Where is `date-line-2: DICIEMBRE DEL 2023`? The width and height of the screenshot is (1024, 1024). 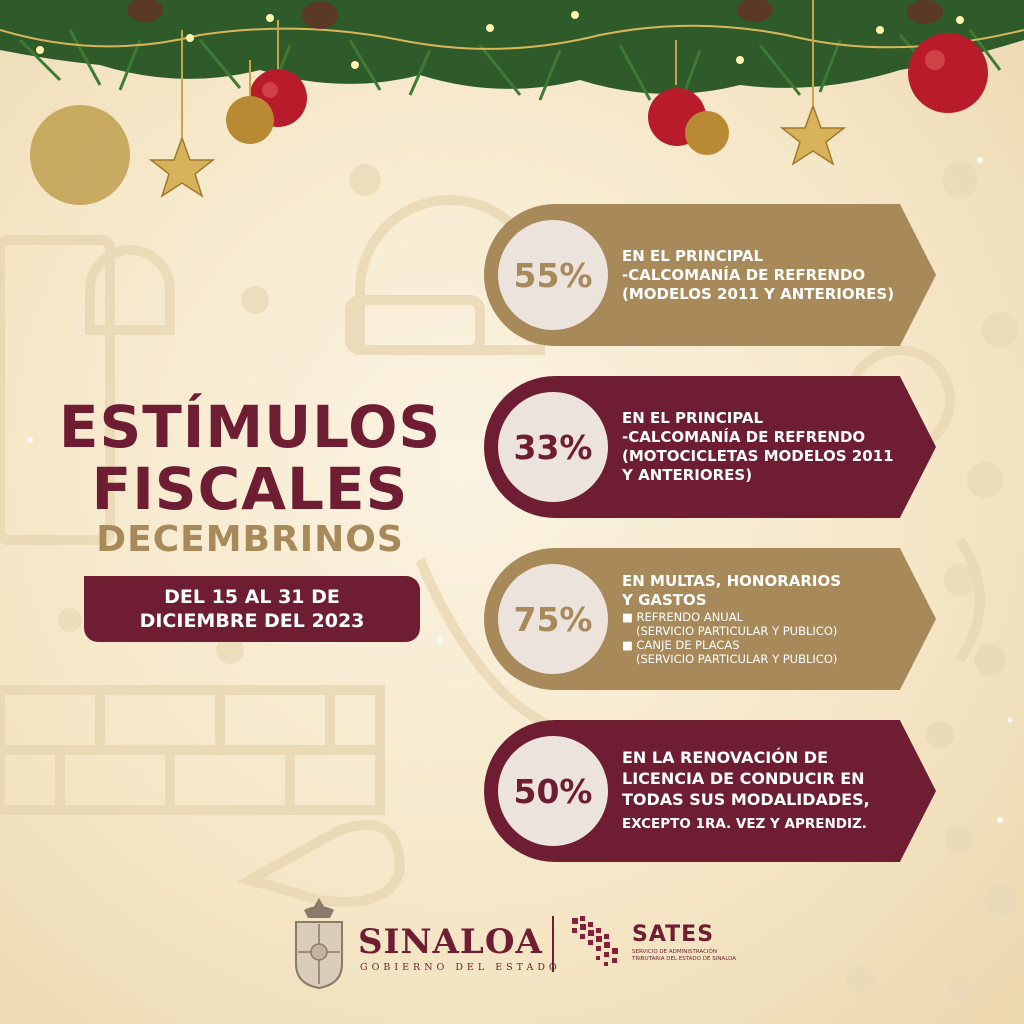
date-line-2: DICIEMBRE DEL 2023 is located at coordinates (252, 621).